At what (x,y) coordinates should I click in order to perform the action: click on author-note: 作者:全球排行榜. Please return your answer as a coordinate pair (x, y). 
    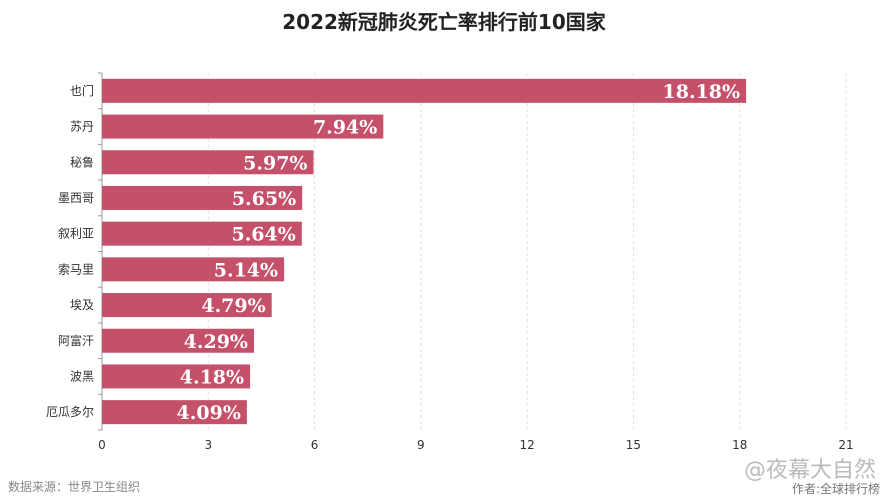
    Looking at the image, I should click on (835, 489).